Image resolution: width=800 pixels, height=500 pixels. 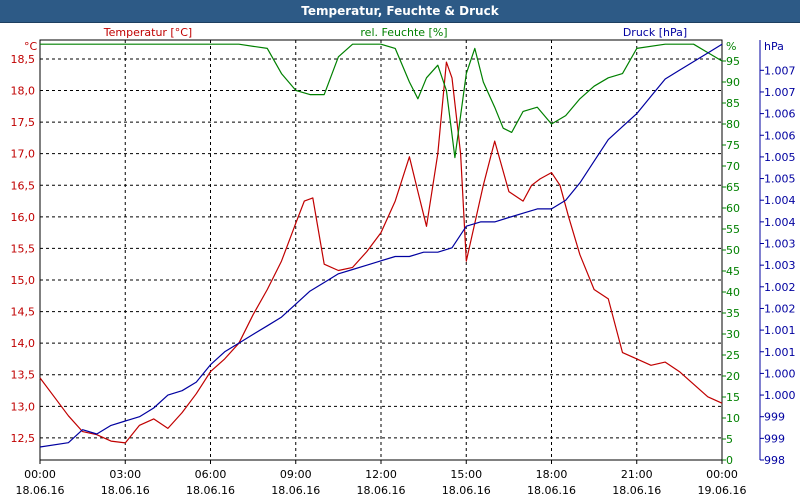 What do you see at coordinates (23, 59) in the screenshot?
I see `temp-tick-label: 18,5` at bounding box center [23, 59].